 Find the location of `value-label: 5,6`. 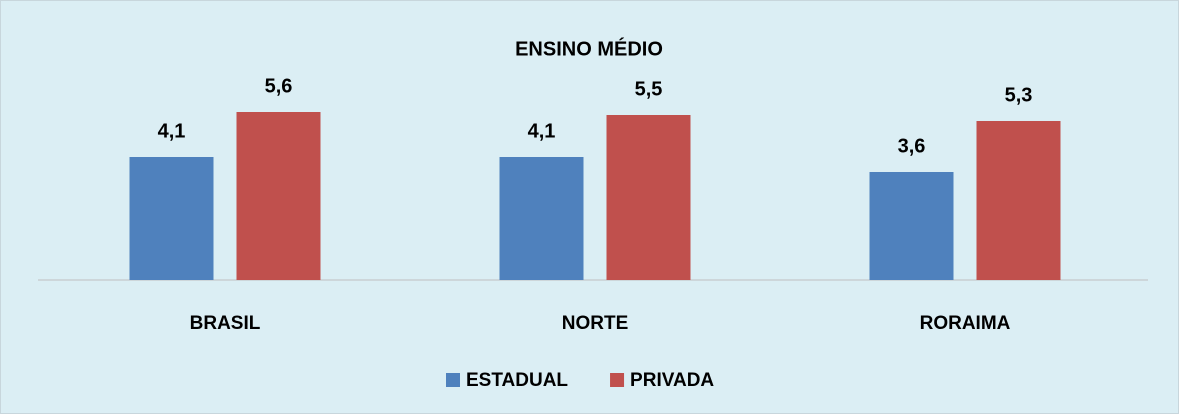

value-label: 5,6 is located at coordinates (279, 86).